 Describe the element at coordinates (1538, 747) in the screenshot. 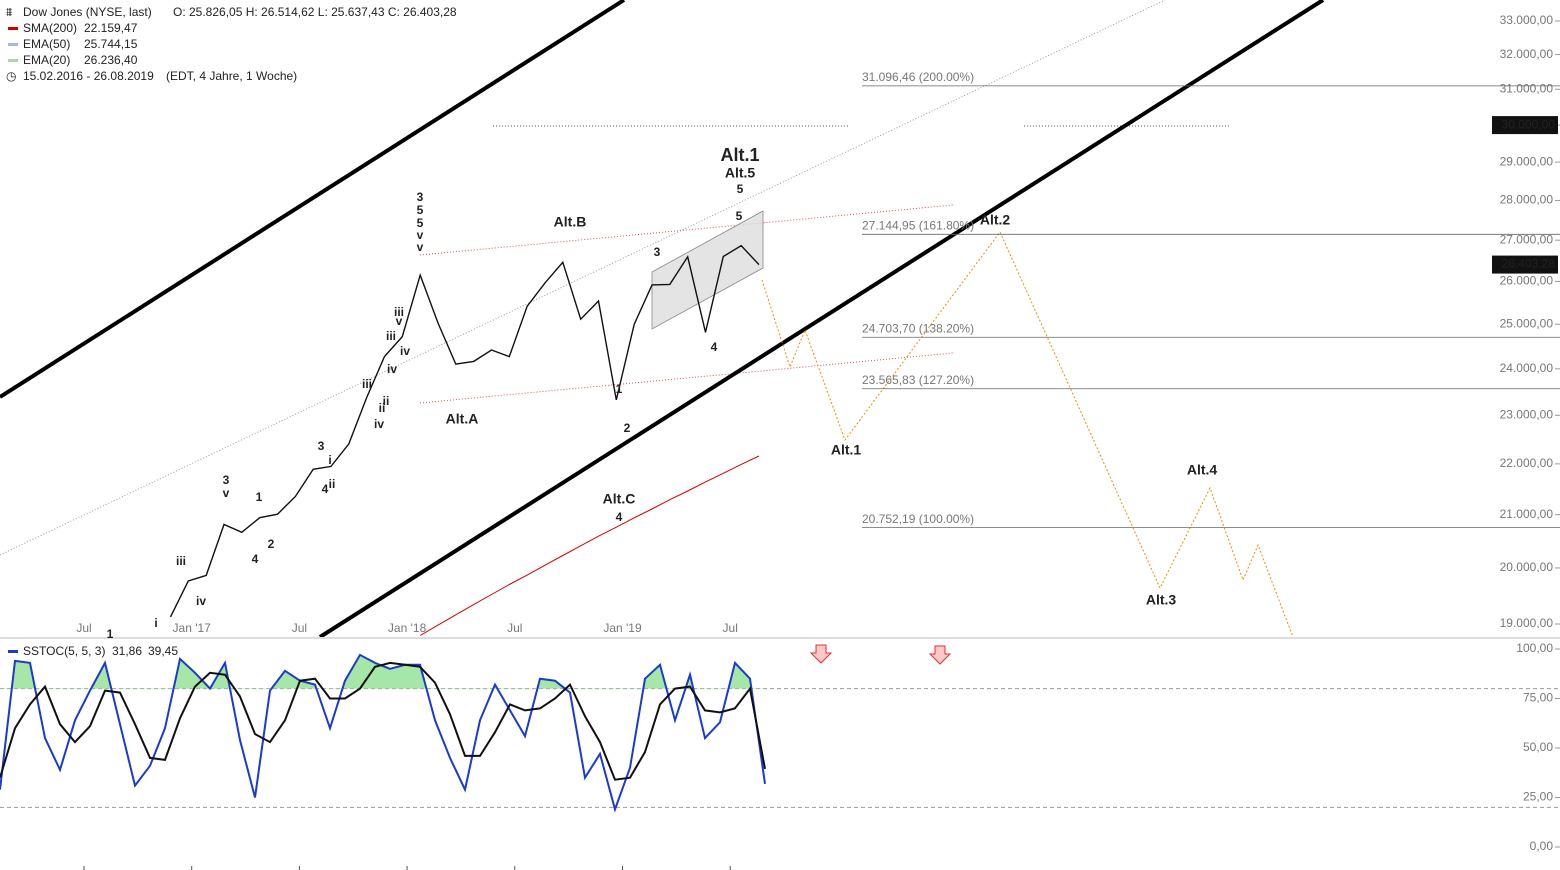

I see `osc-tick-label: 50,00` at that location.